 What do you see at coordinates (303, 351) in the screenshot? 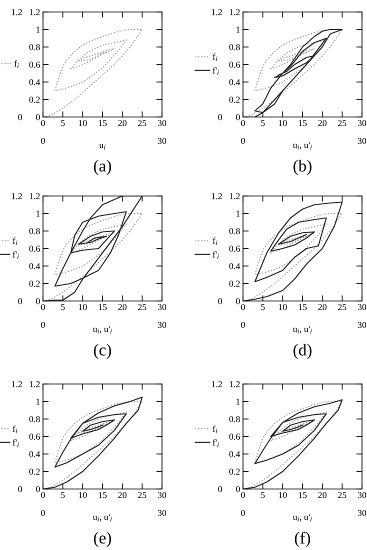
I see `text: (d)` at bounding box center [303, 351].